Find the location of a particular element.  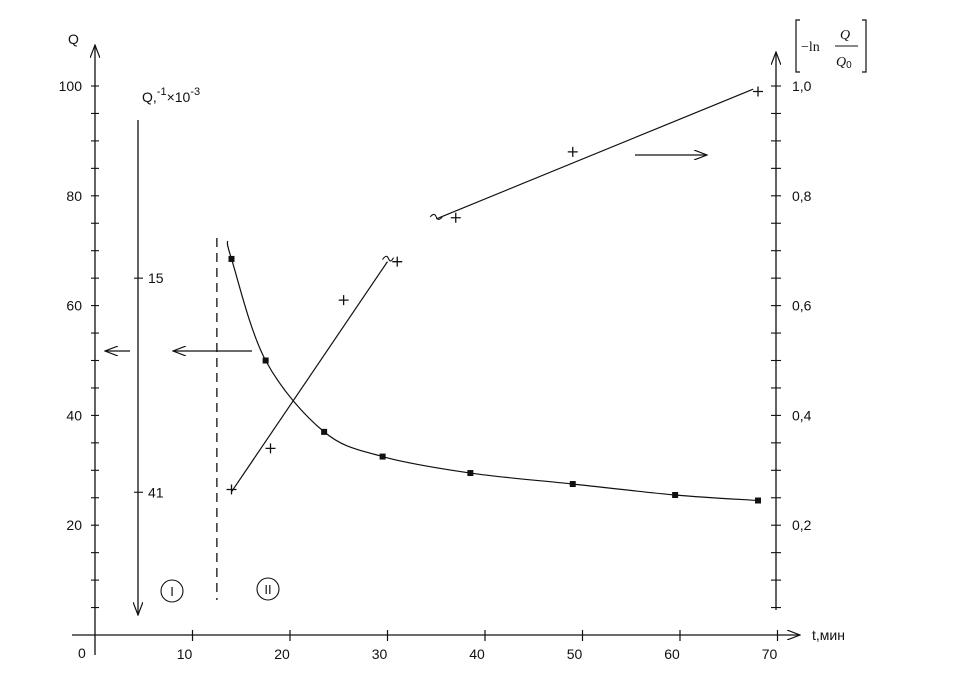

region-label-2-text: II is located at coordinates (267, 589).